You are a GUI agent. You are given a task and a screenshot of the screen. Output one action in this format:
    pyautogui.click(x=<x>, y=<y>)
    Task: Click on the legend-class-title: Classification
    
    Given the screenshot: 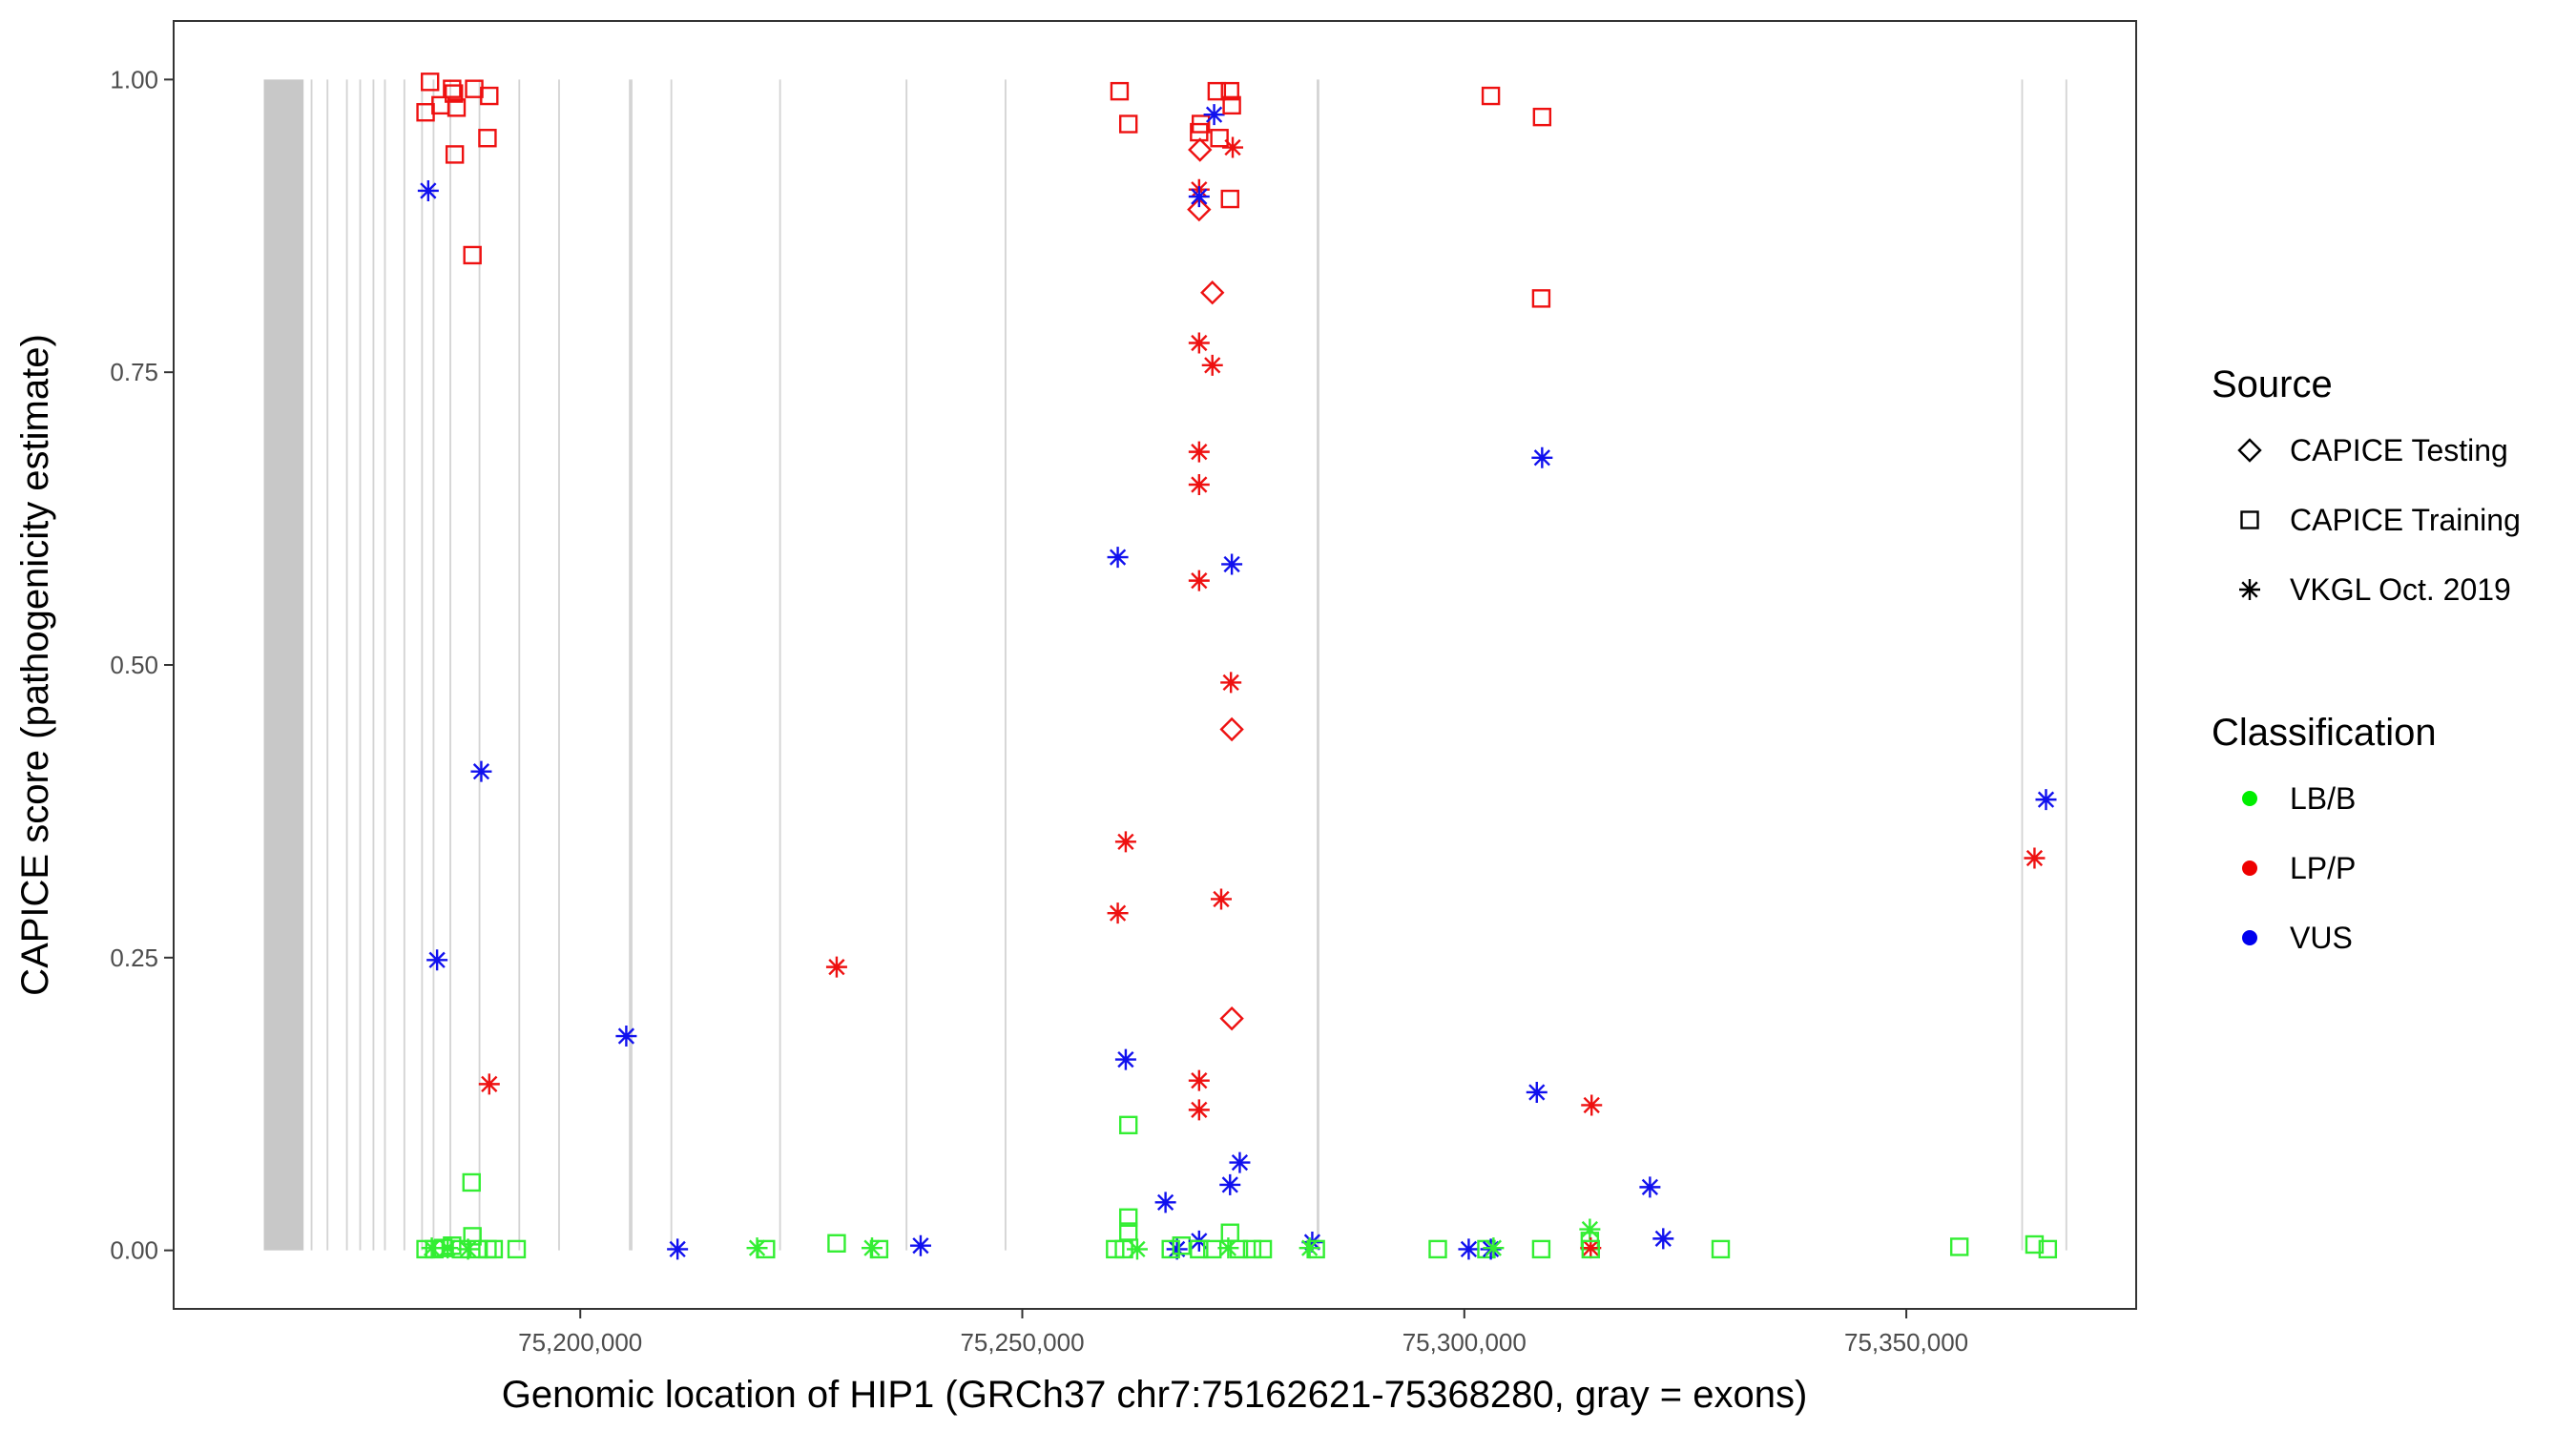 What is the action you would take?
    pyautogui.click(x=2324, y=733)
    